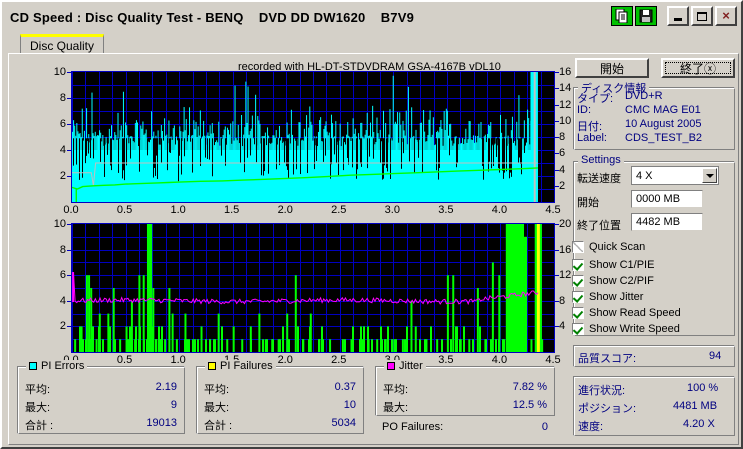  I want to click on jitter-y2-tick: 4, so click(562, 326).